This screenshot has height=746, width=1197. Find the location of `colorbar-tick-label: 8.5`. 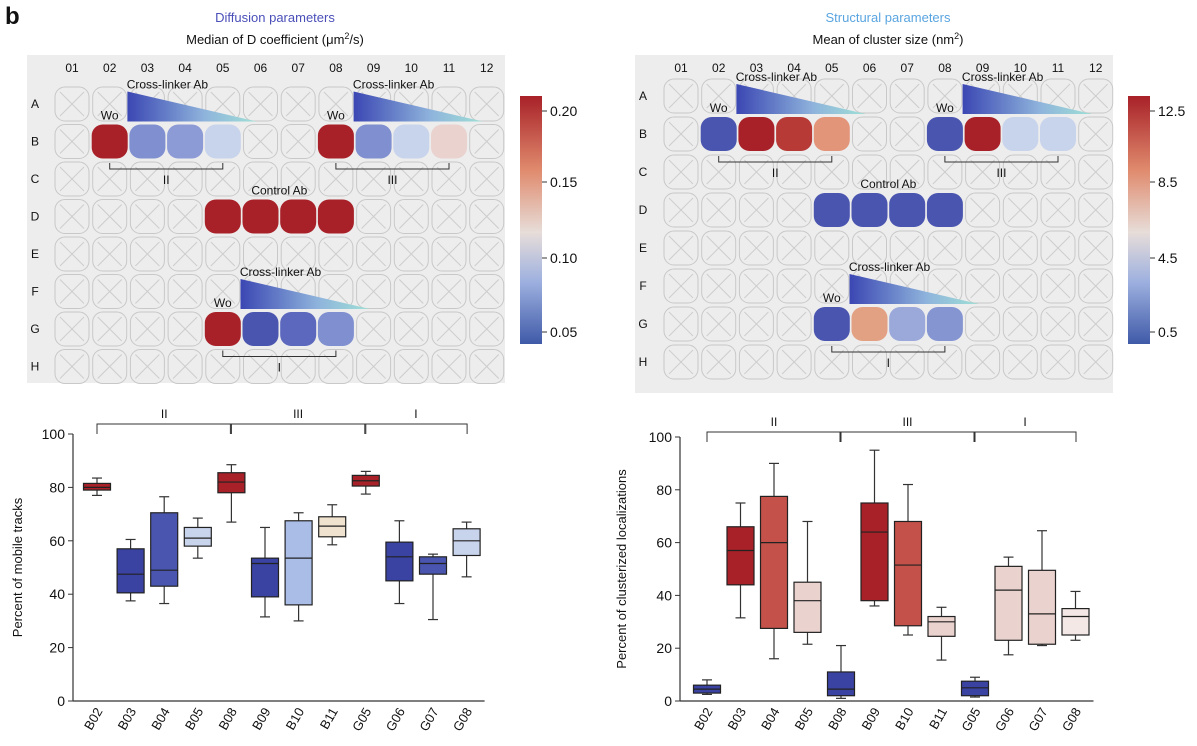

colorbar-tick-label: 8.5 is located at coordinates (1168, 182).